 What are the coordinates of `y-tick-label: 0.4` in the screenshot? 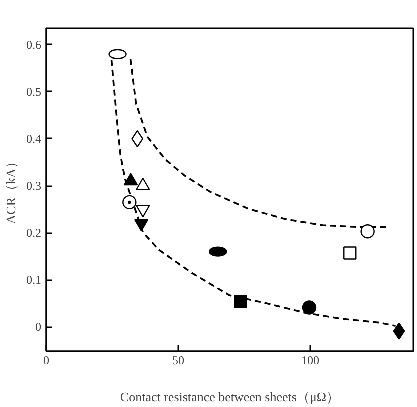 It's located at (34, 139).